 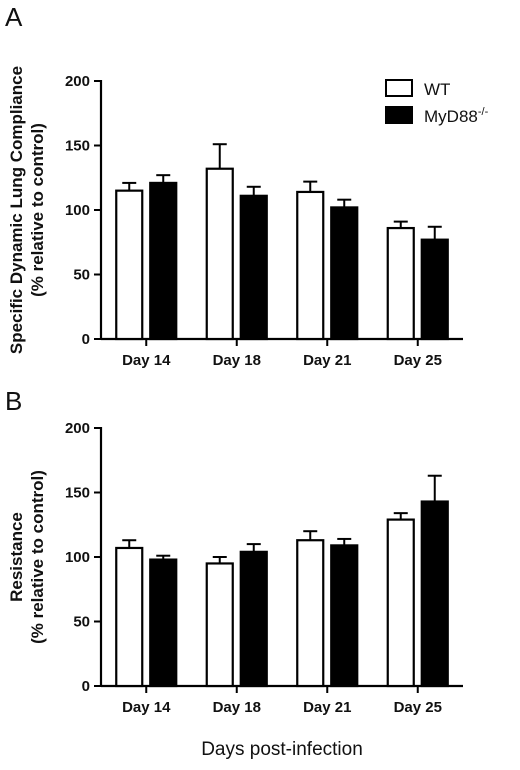 What do you see at coordinates (77, 493) in the screenshot?
I see `panel-b-ytick-label: 150` at bounding box center [77, 493].